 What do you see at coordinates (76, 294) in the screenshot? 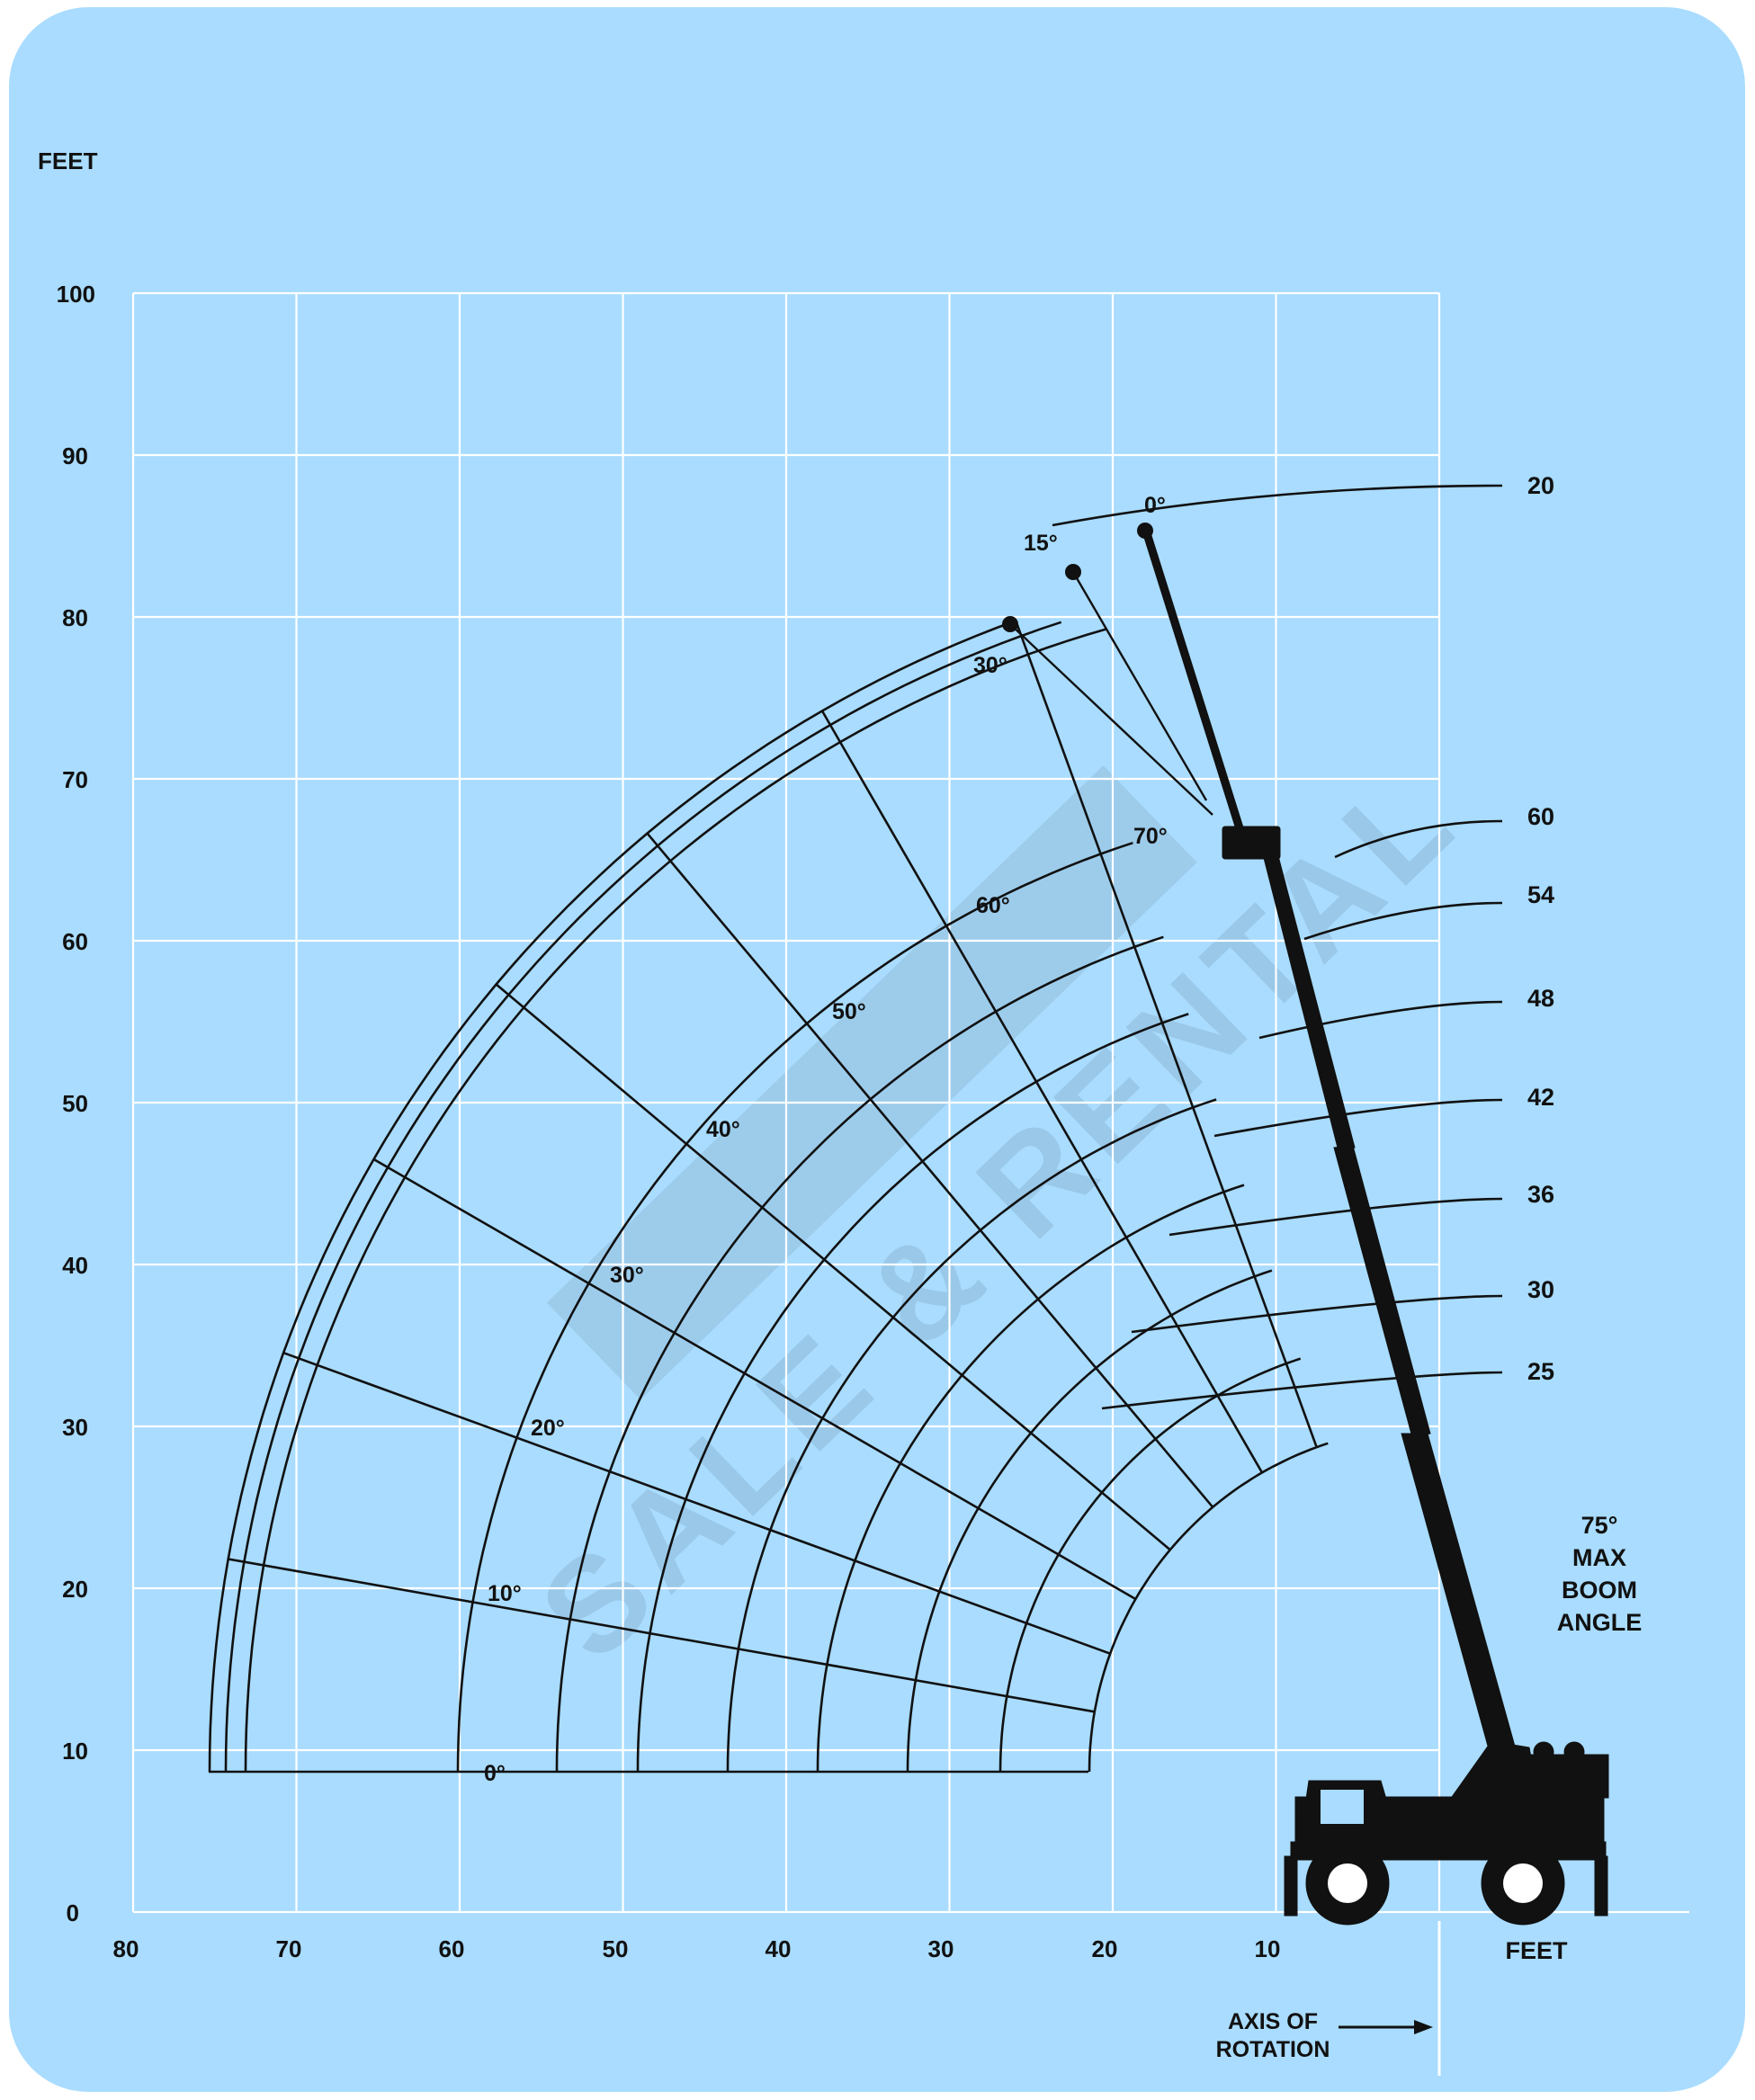
I see `y-tick-label: 100` at bounding box center [76, 294].